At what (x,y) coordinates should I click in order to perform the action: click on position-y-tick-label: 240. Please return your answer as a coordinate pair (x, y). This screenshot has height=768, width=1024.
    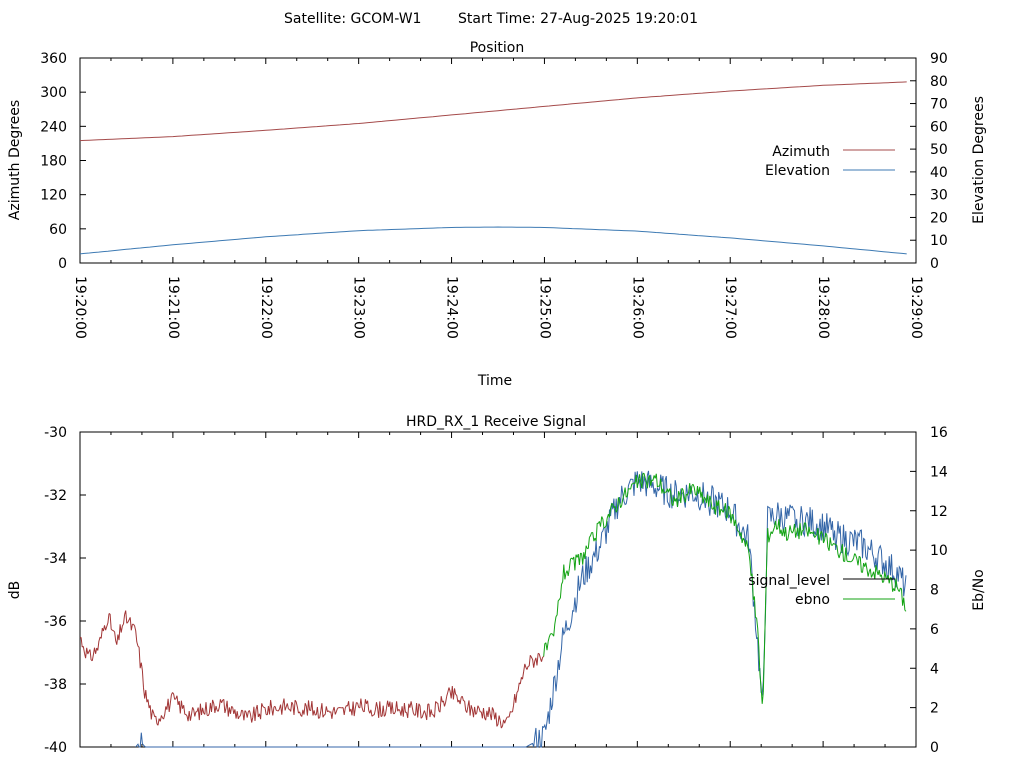
    Looking at the image, I should click on (53, 127).